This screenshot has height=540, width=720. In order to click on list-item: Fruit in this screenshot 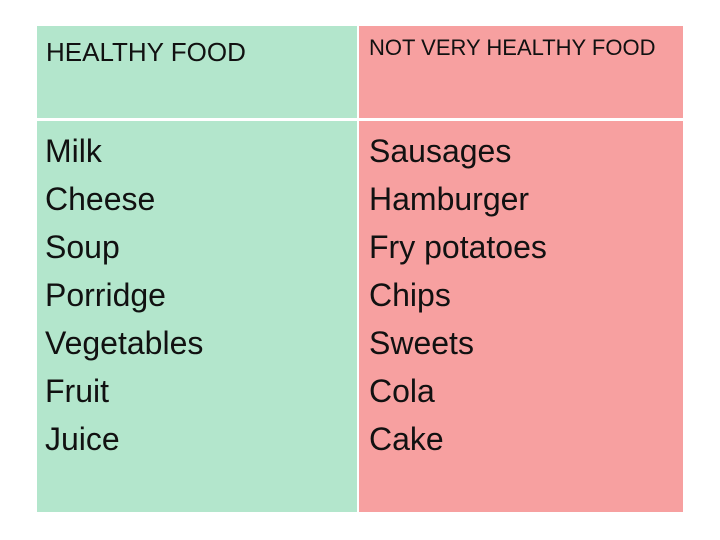, I will do `click(77, 391)`.